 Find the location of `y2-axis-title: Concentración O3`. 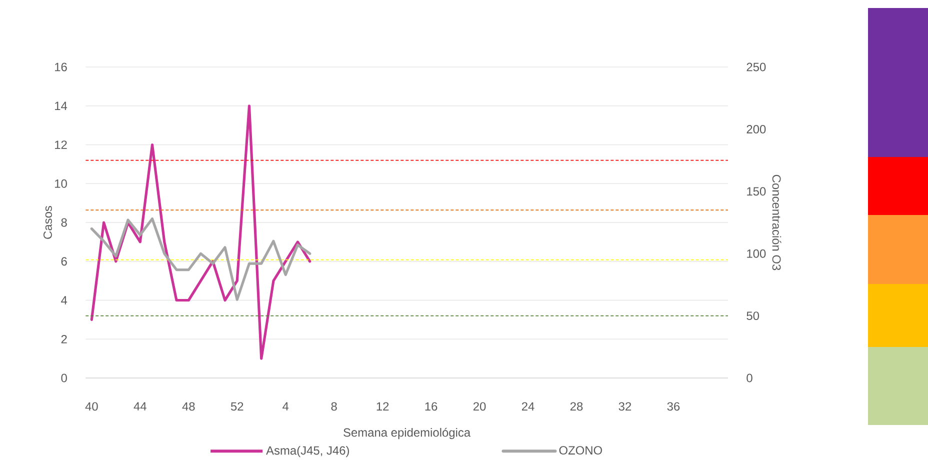

y2-axis-title: Concentración O3 is located at coordinates (777, 222).